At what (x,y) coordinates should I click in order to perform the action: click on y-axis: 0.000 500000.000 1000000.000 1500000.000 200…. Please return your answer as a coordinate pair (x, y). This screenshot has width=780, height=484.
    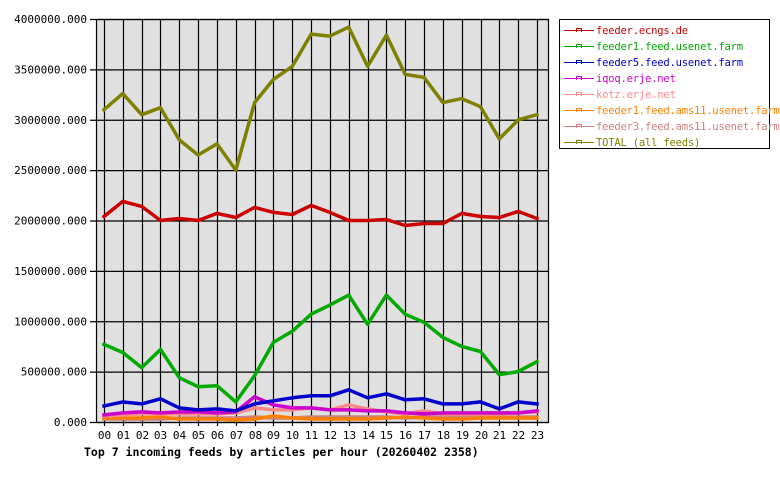
    Looking at the image, I should click on (50, 221).